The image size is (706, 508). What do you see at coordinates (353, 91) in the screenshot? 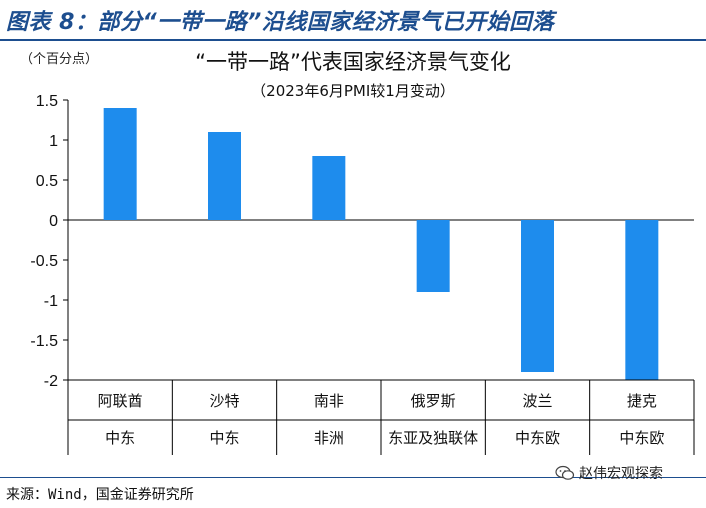
I see `chart-subtitle: （2023年6月PMI较1月变动）` at bounding box center [353, 91].